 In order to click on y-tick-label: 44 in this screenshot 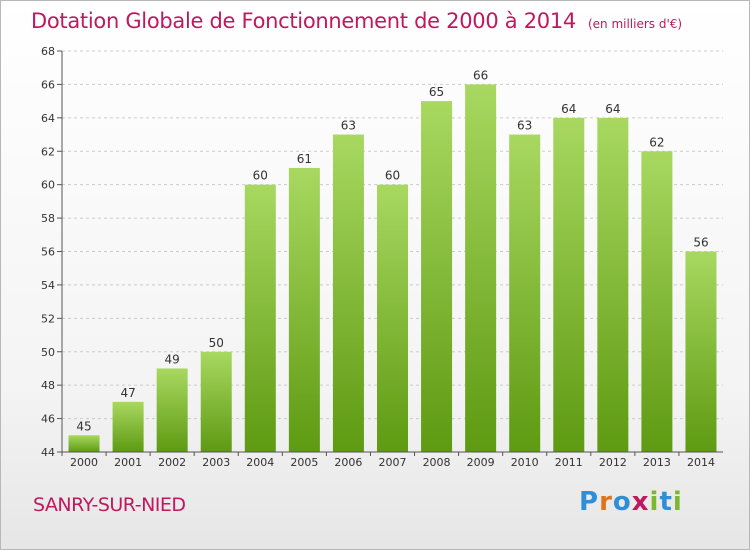, I will do `click(48, 452)`.